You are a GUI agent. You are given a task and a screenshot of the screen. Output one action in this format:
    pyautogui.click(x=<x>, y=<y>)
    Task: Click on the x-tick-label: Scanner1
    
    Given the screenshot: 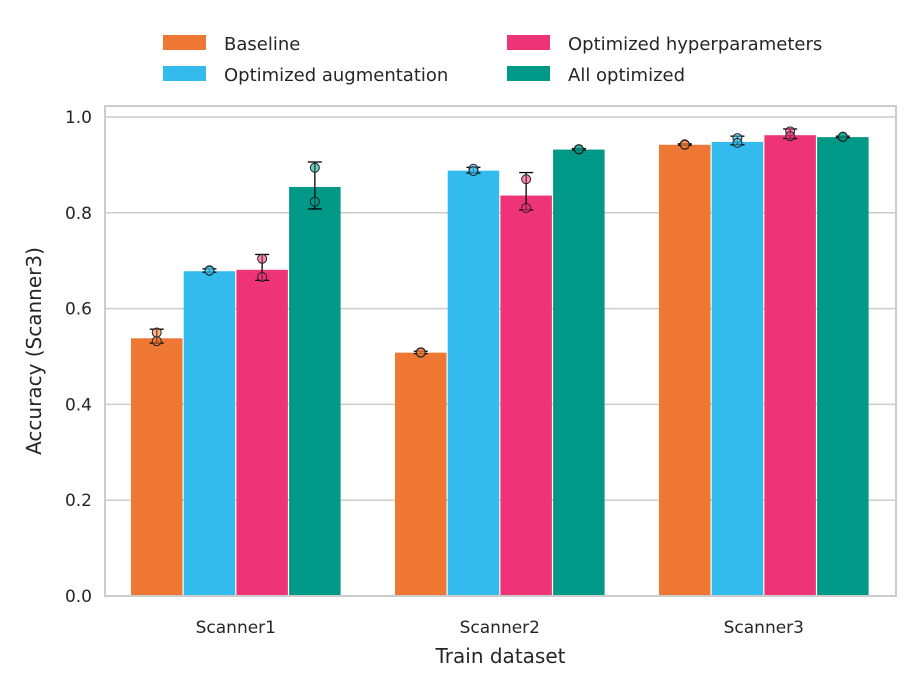 What is the action you would take?
    pyautogui.click(x=236, y=628)
    